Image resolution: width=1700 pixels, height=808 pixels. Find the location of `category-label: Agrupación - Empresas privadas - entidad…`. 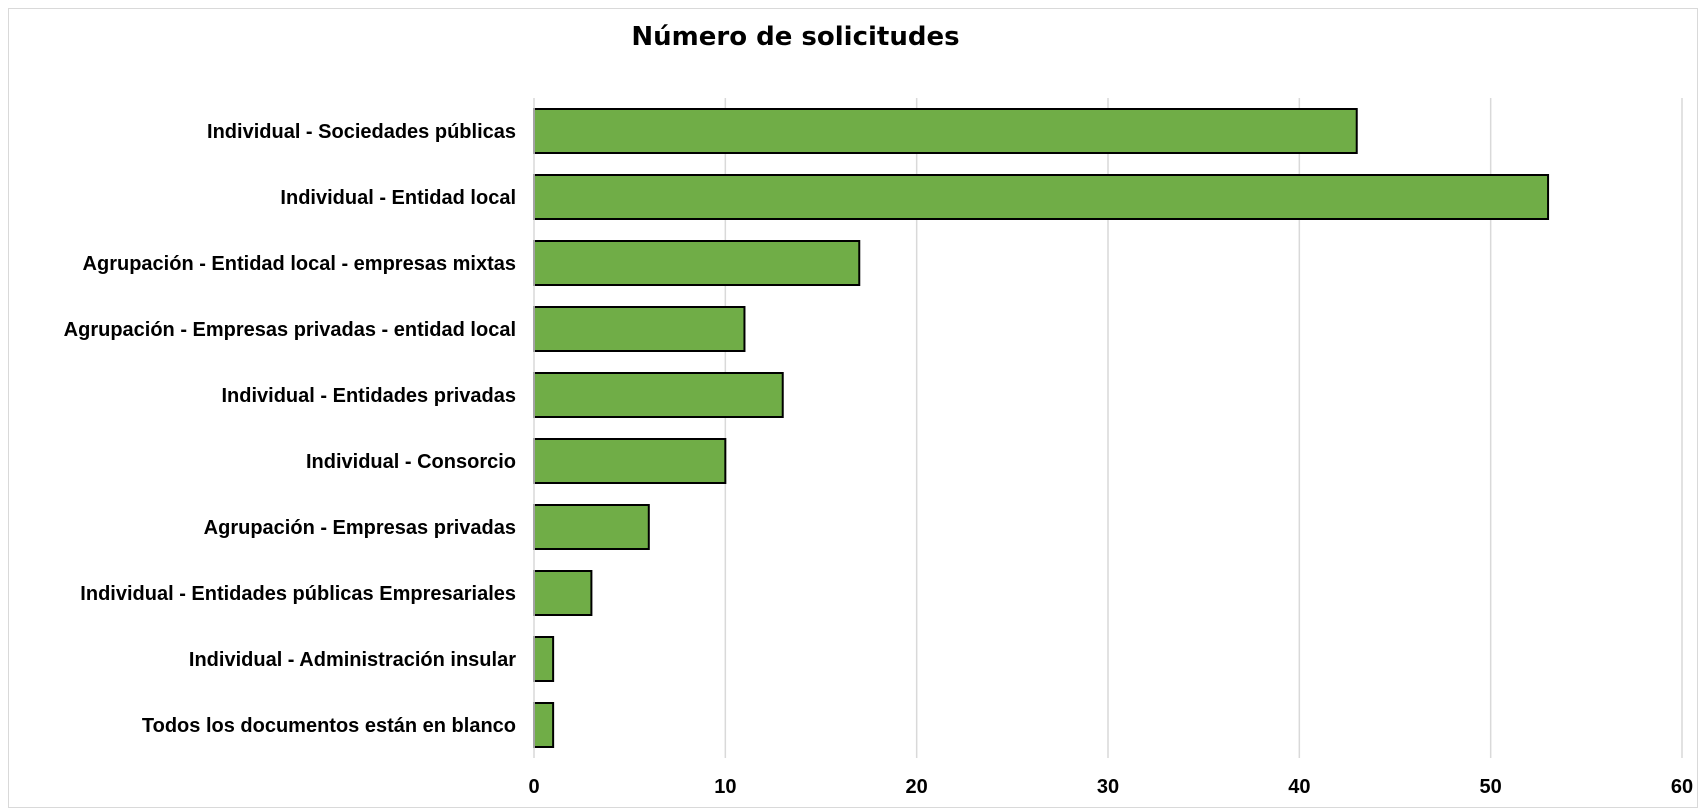

category-label: Agrupación - Empresas privadas - entidad… is located at coordinates (290, 330).